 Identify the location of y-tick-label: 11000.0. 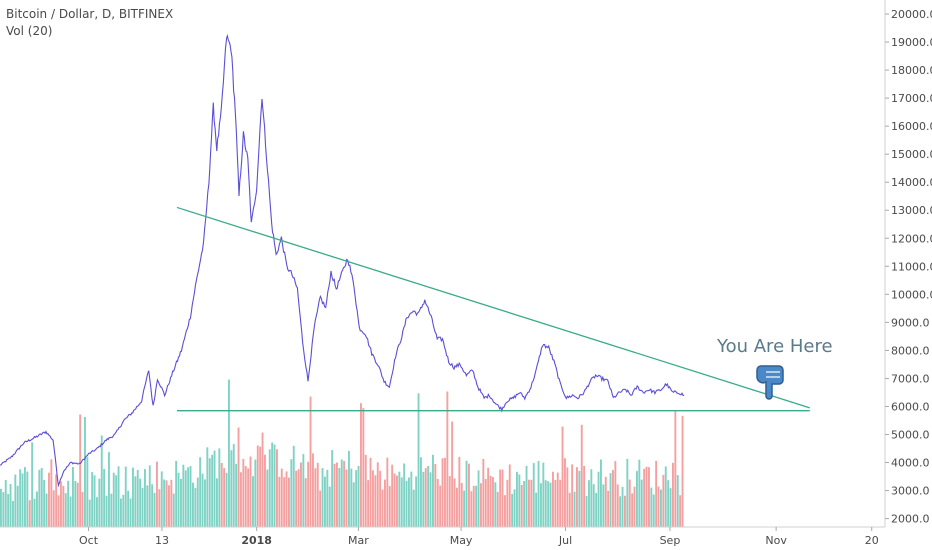
(911, 266).